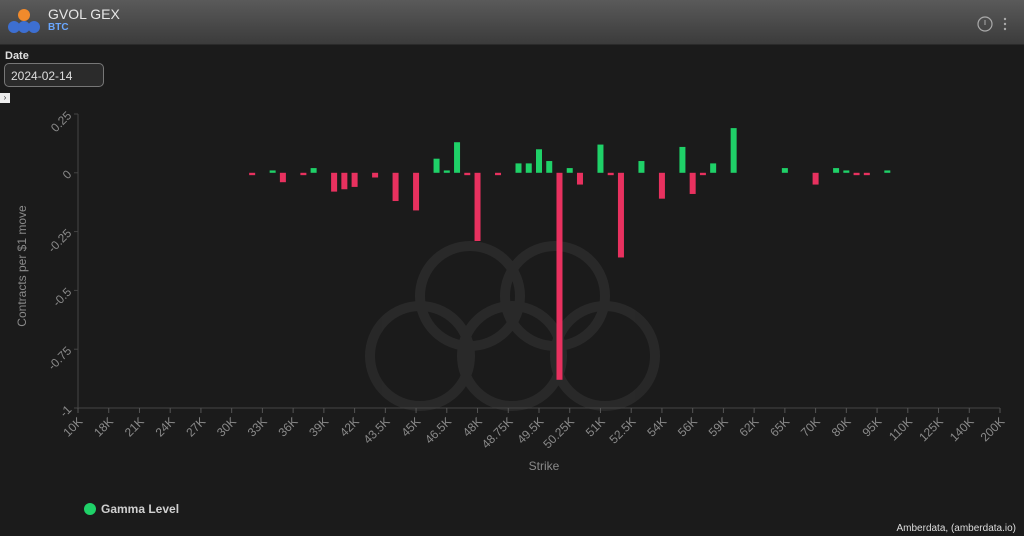 The height and width of the screenshot is (536, 1024). I want to click on x-tick-label: 27K, so click(195, 426).